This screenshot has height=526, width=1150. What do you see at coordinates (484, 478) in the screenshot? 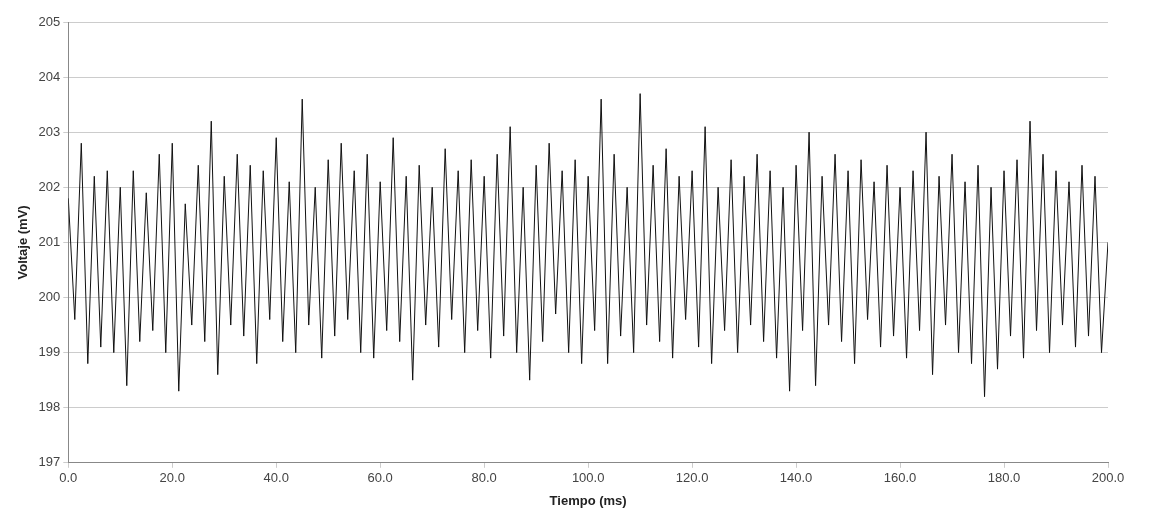
I see `x-tick-label: 80.0` at bounding box center [484, 478].